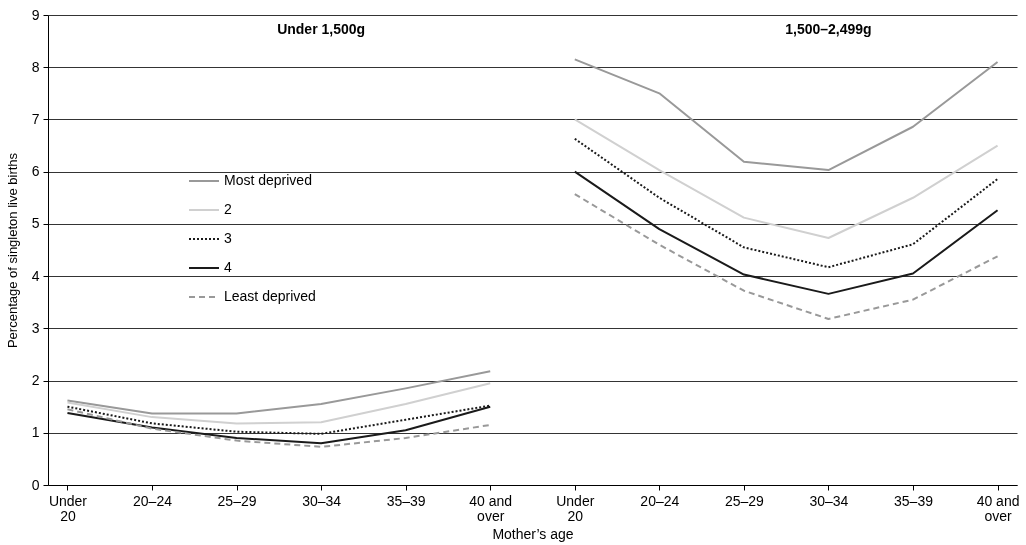 The width and height of the screenshot is (1026, 545). Describe the element at coordinates (35, 380) in the screenshot. I see `y-tick-label: 2` at that location.